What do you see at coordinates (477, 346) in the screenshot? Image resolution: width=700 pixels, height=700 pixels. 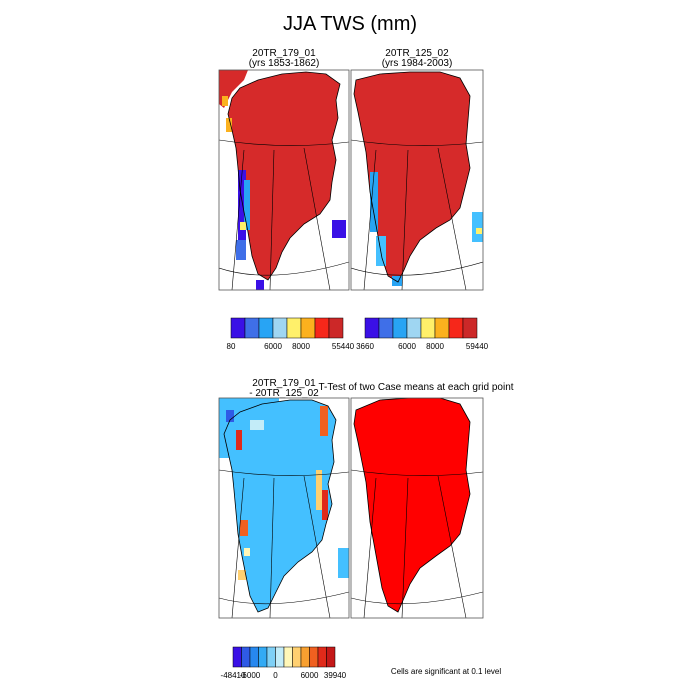 I see `colorbar-tick-label: 59440` at bounding box center [477, 346].